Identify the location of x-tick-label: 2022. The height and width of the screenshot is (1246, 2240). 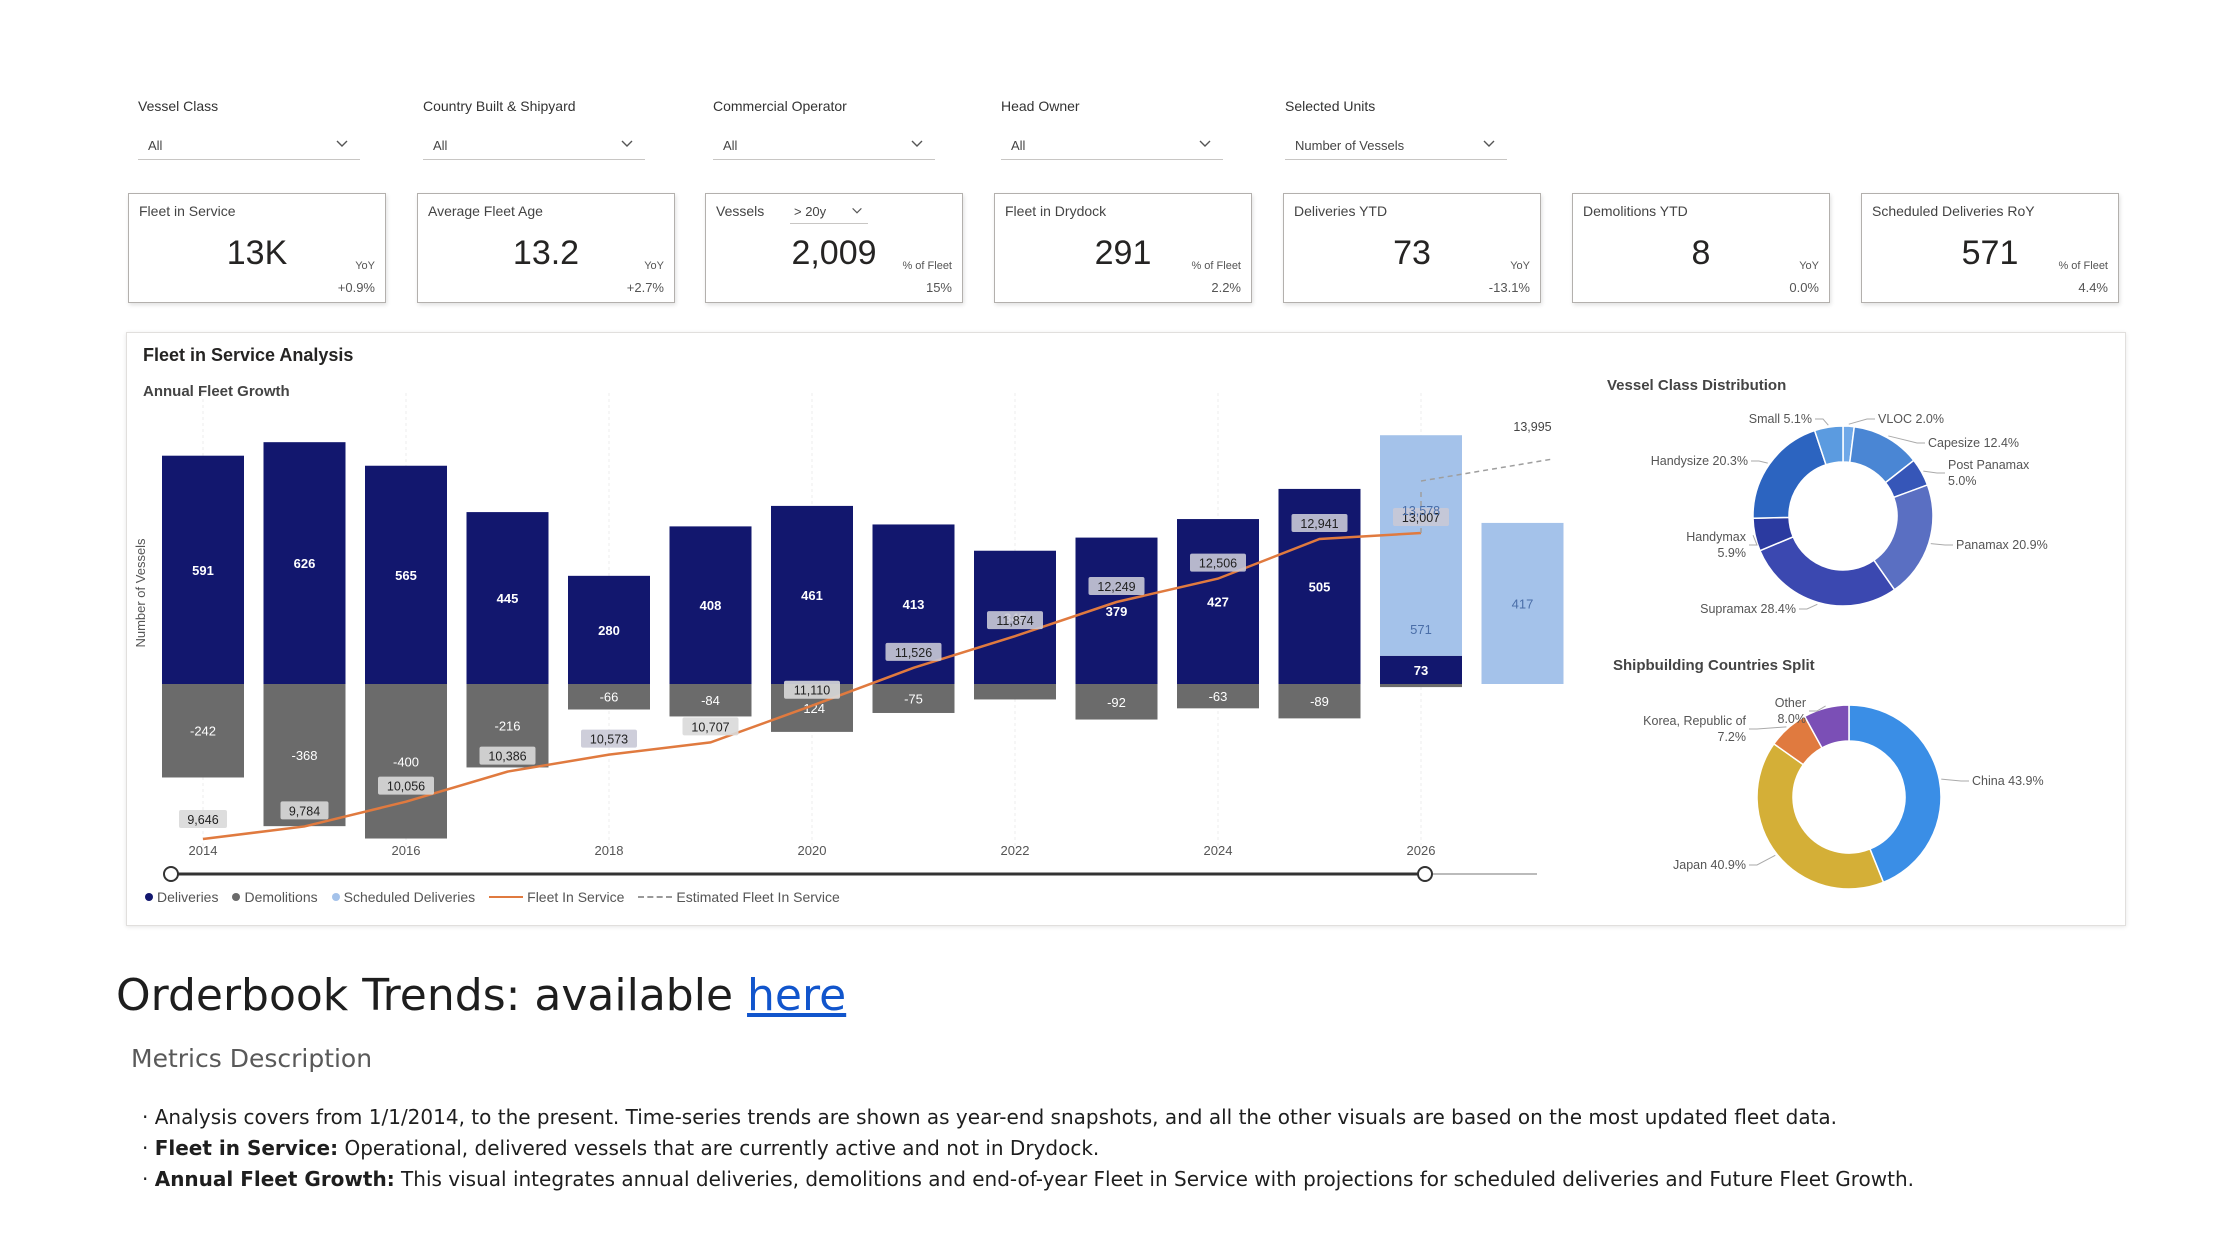
(1015, 850).